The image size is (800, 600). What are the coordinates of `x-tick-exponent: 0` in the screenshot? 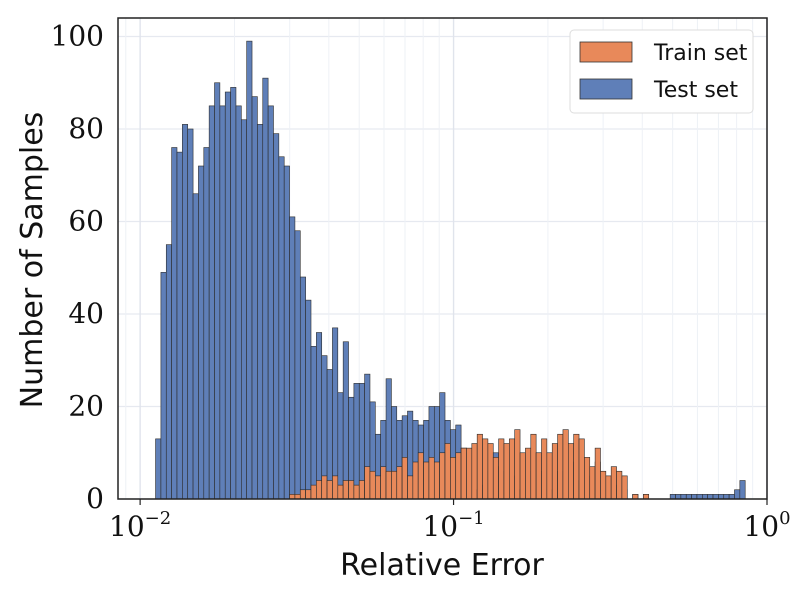 It's located at (784, 518).